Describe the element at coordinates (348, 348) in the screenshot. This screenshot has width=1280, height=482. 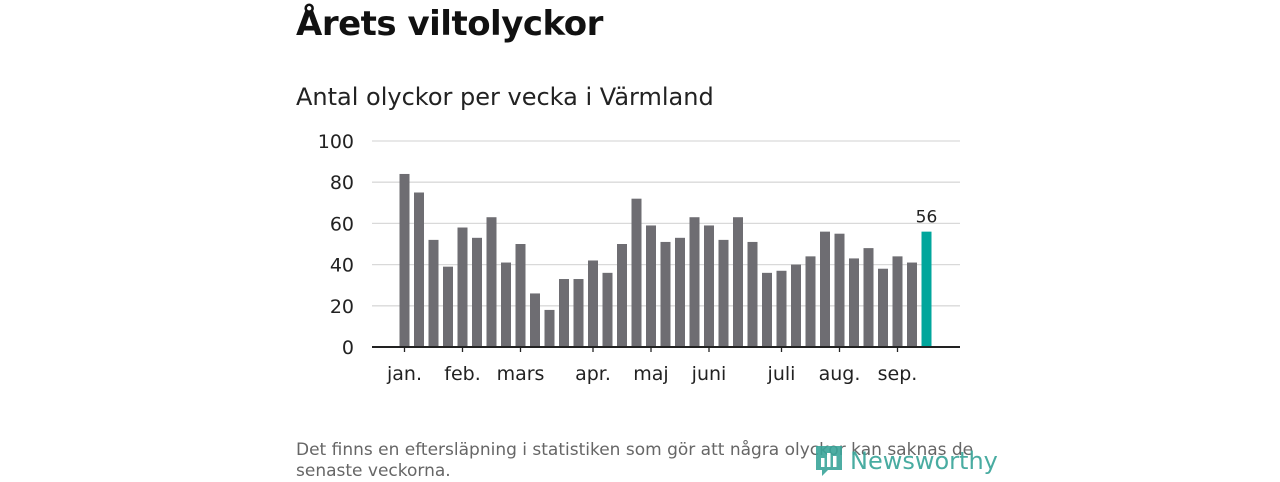
I see `y-tick-label: 0` at that location.